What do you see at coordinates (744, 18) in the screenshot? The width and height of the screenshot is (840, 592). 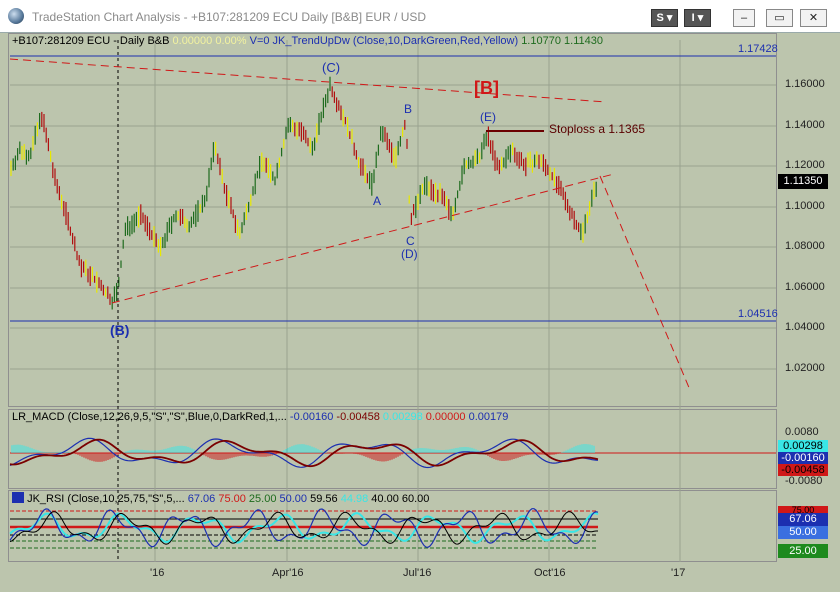 I see `minimize-button: –` at bounding box center [744, 18].